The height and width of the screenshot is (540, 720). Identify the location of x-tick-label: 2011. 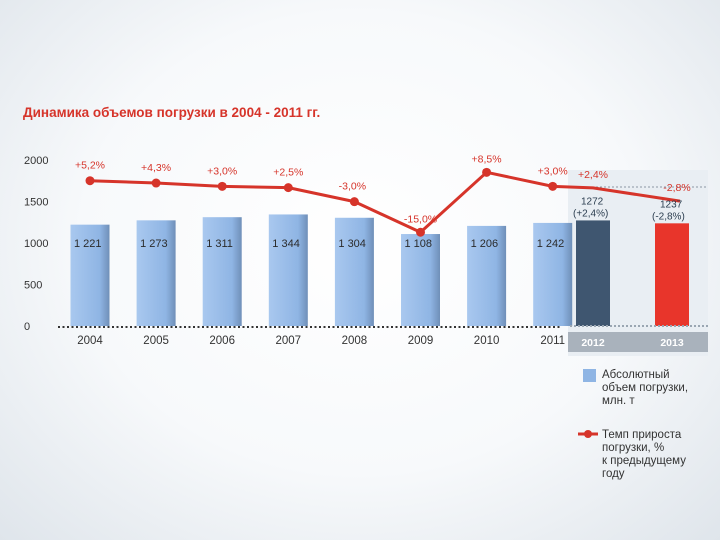
(552, 341).